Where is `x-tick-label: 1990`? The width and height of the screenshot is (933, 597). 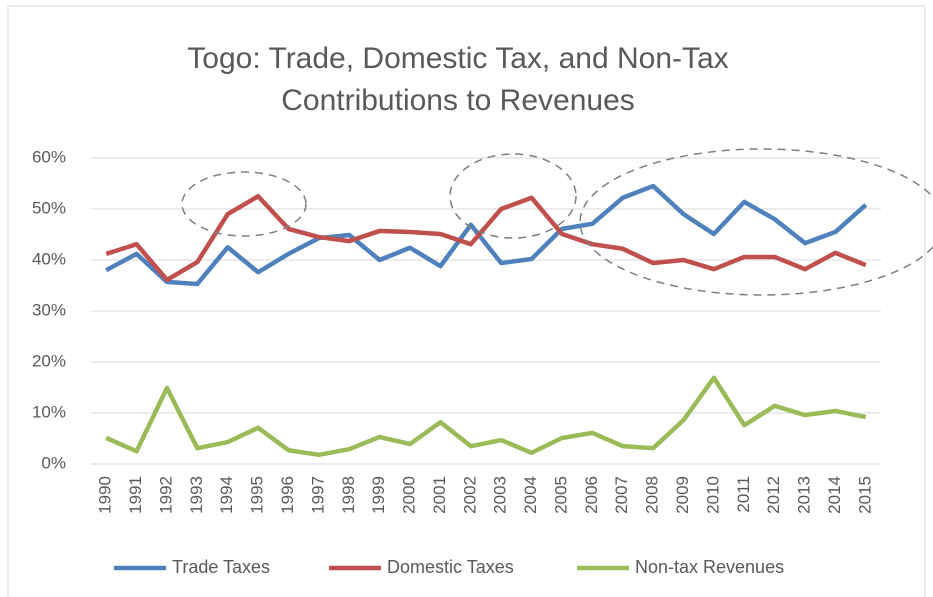
x-tick-label: 1990 is located at coordinates (105, 495).